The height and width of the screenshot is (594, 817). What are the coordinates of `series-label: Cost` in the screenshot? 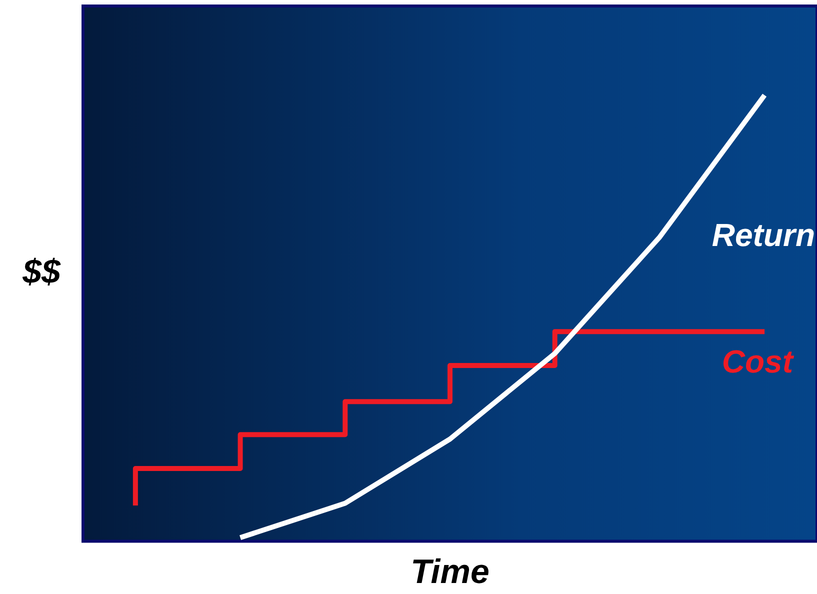 It's located at (758, 361).